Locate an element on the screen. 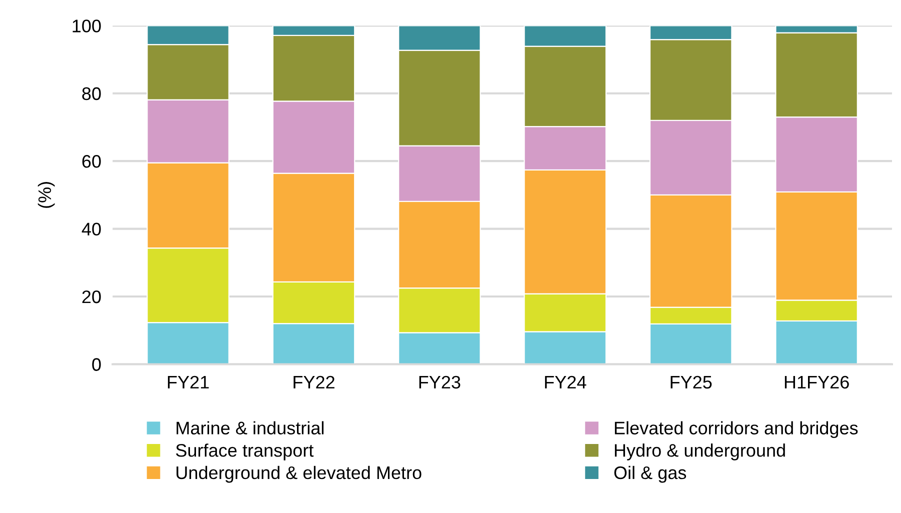 This screenshot has height=513, width=901. legend-label: Underground & elevated Metro is located at coordinates (299, 474).